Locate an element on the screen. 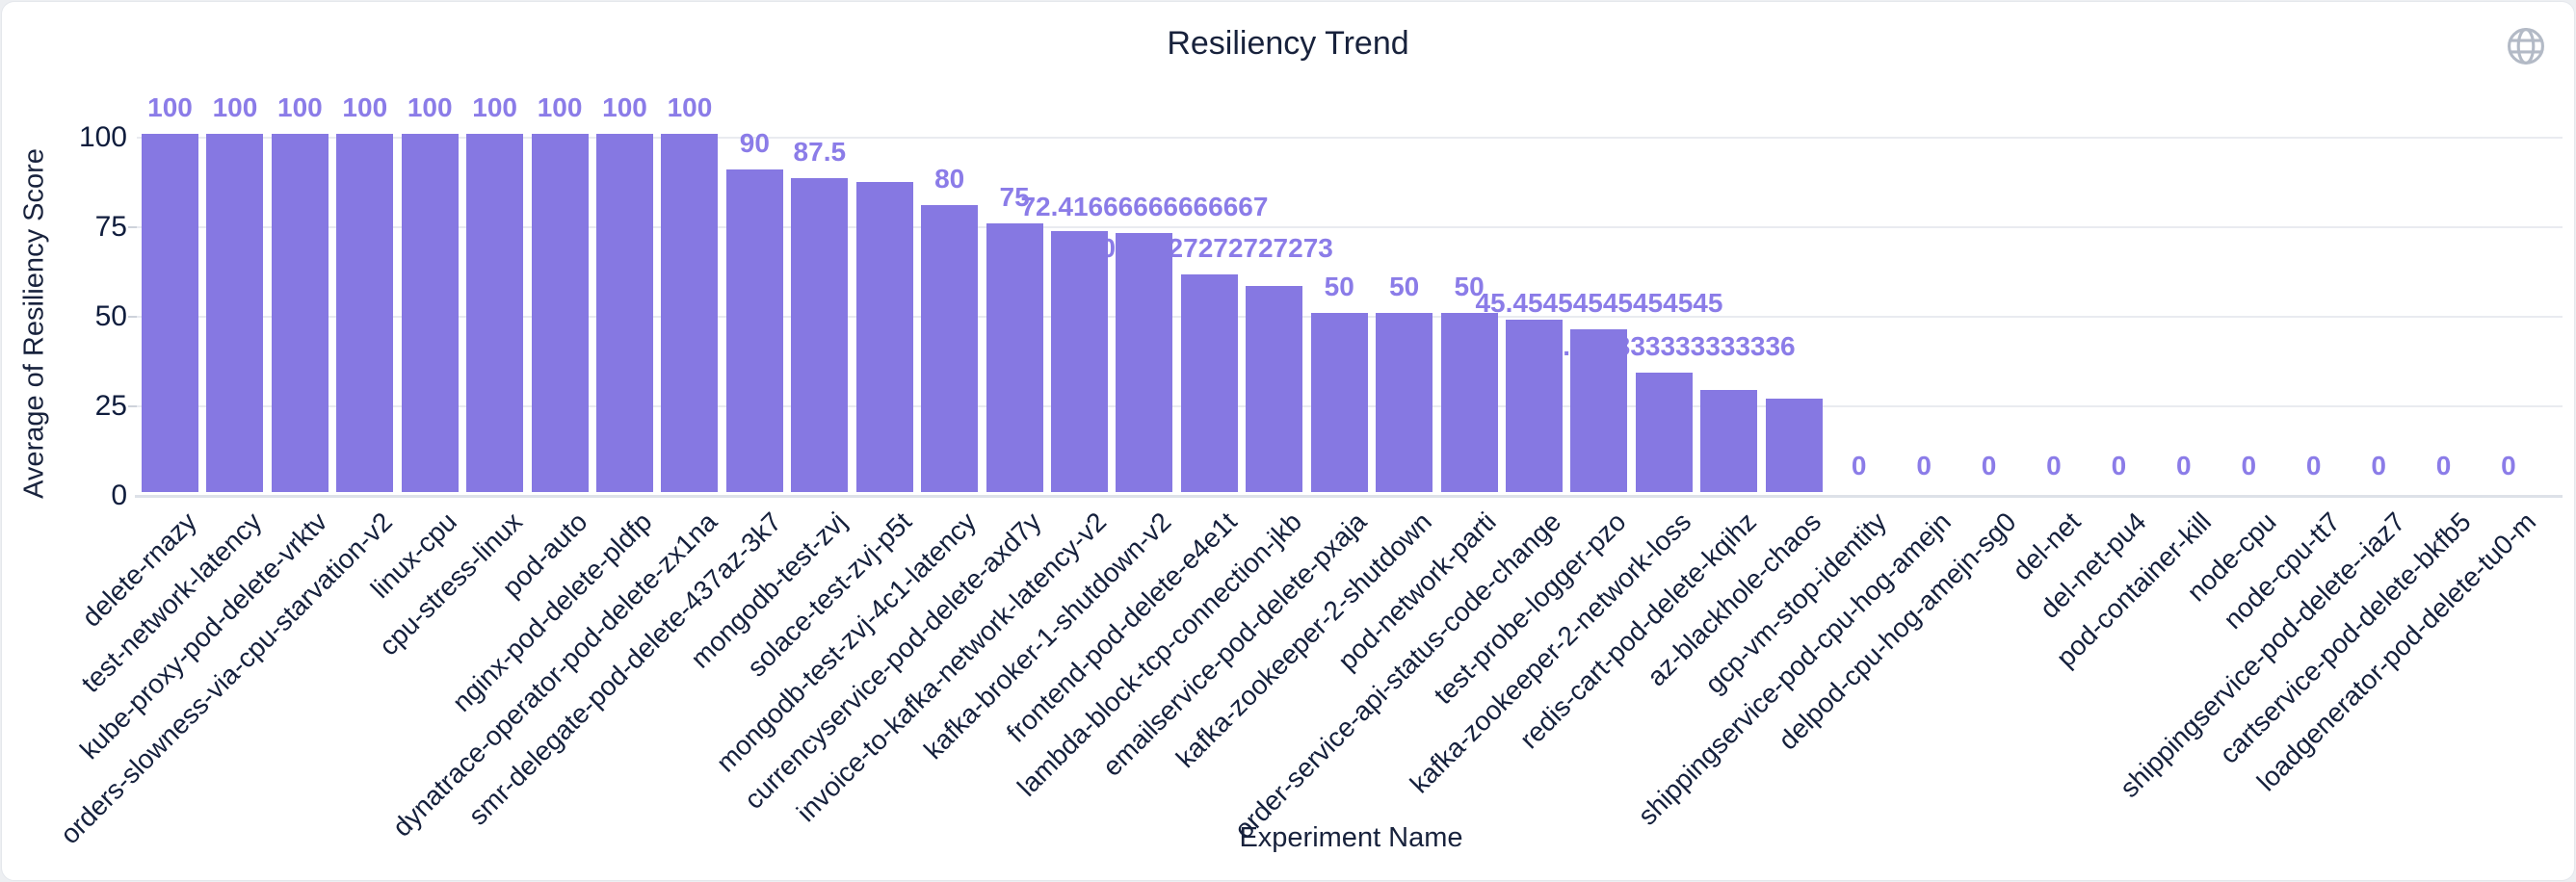 The image size is (2576, 882). bar-value-label: 45.45454545454545 is located at coordinates (1599, 303).